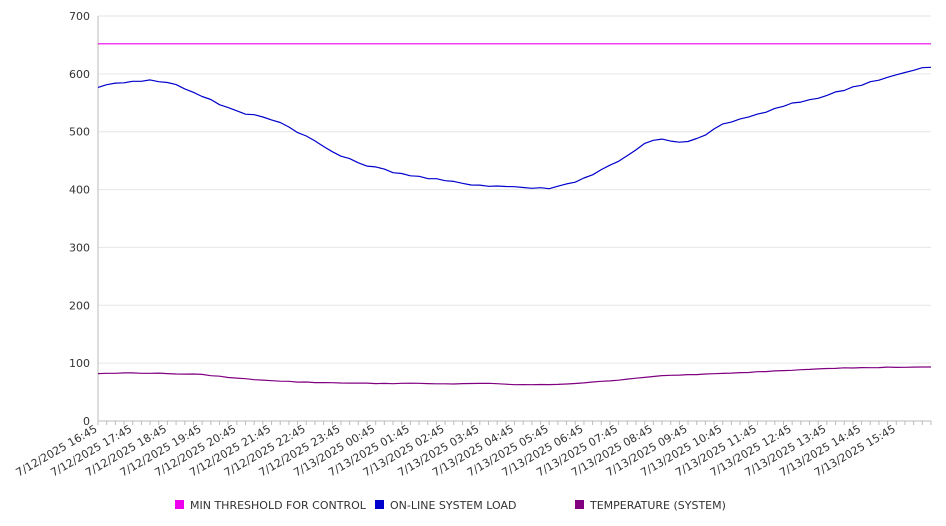 The height and width of the screenshot is (526, 946). I want to click on y-tick-label: 100, so click(79, 363).